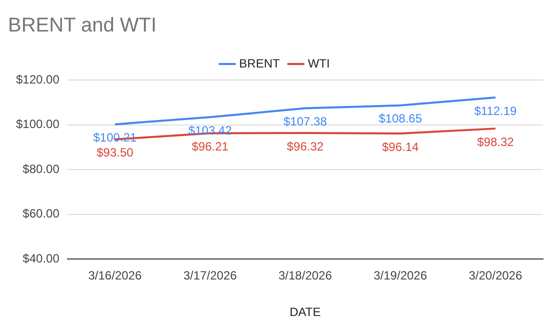 This screenshot has height=328, width=557. What do you see at coordinates (41, 259) in the screenshot?
I see `y-tick-label: $40.00` at bounding box center [41, 259].